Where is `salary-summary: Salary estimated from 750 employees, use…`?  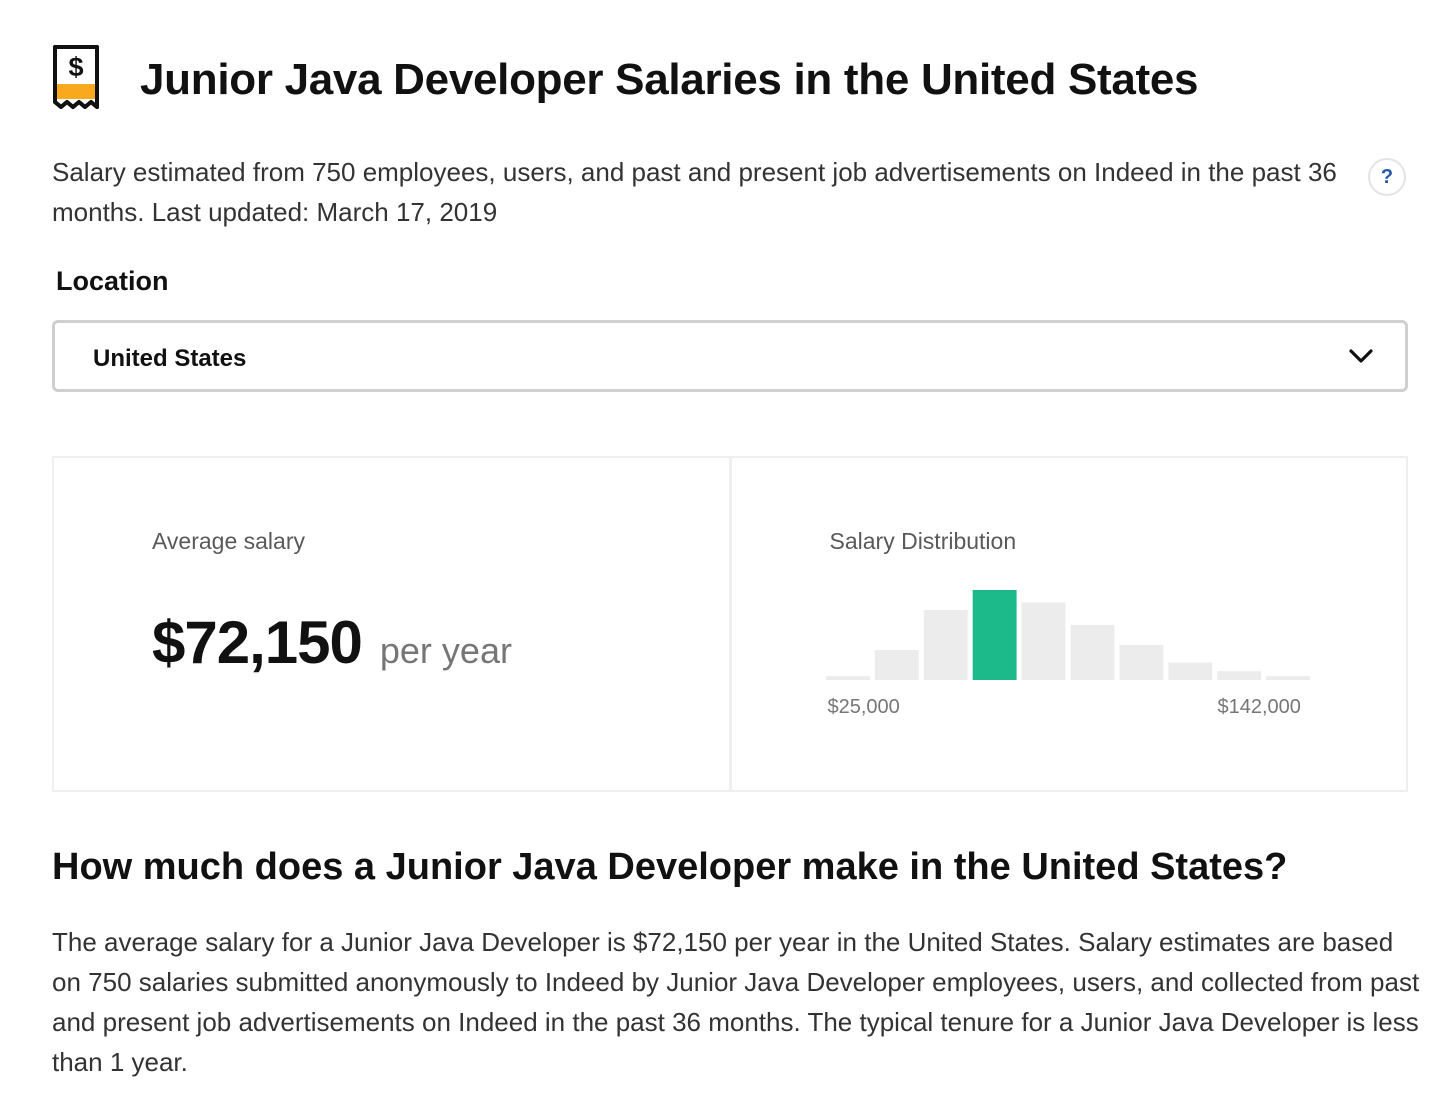 salary-summary: Salary estimated from 750 employees, use… is located at coordinates (694, 192).